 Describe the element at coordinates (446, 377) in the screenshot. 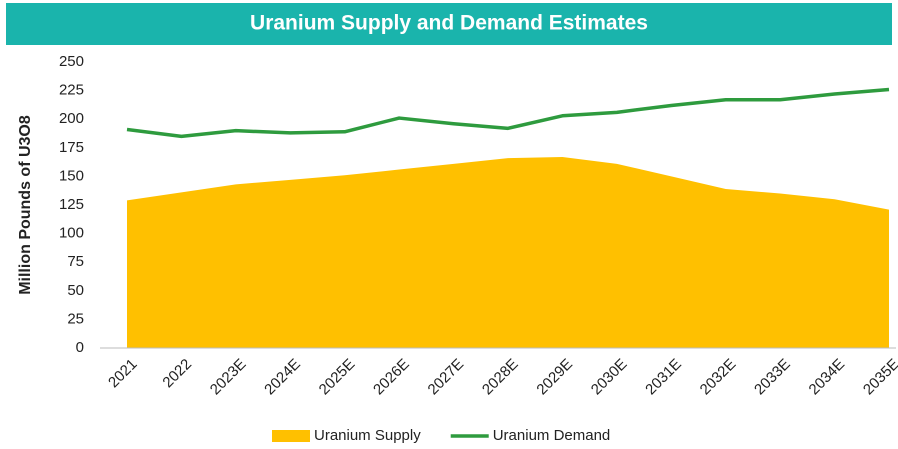

I see `x-tick-label: 2027E` at that location.